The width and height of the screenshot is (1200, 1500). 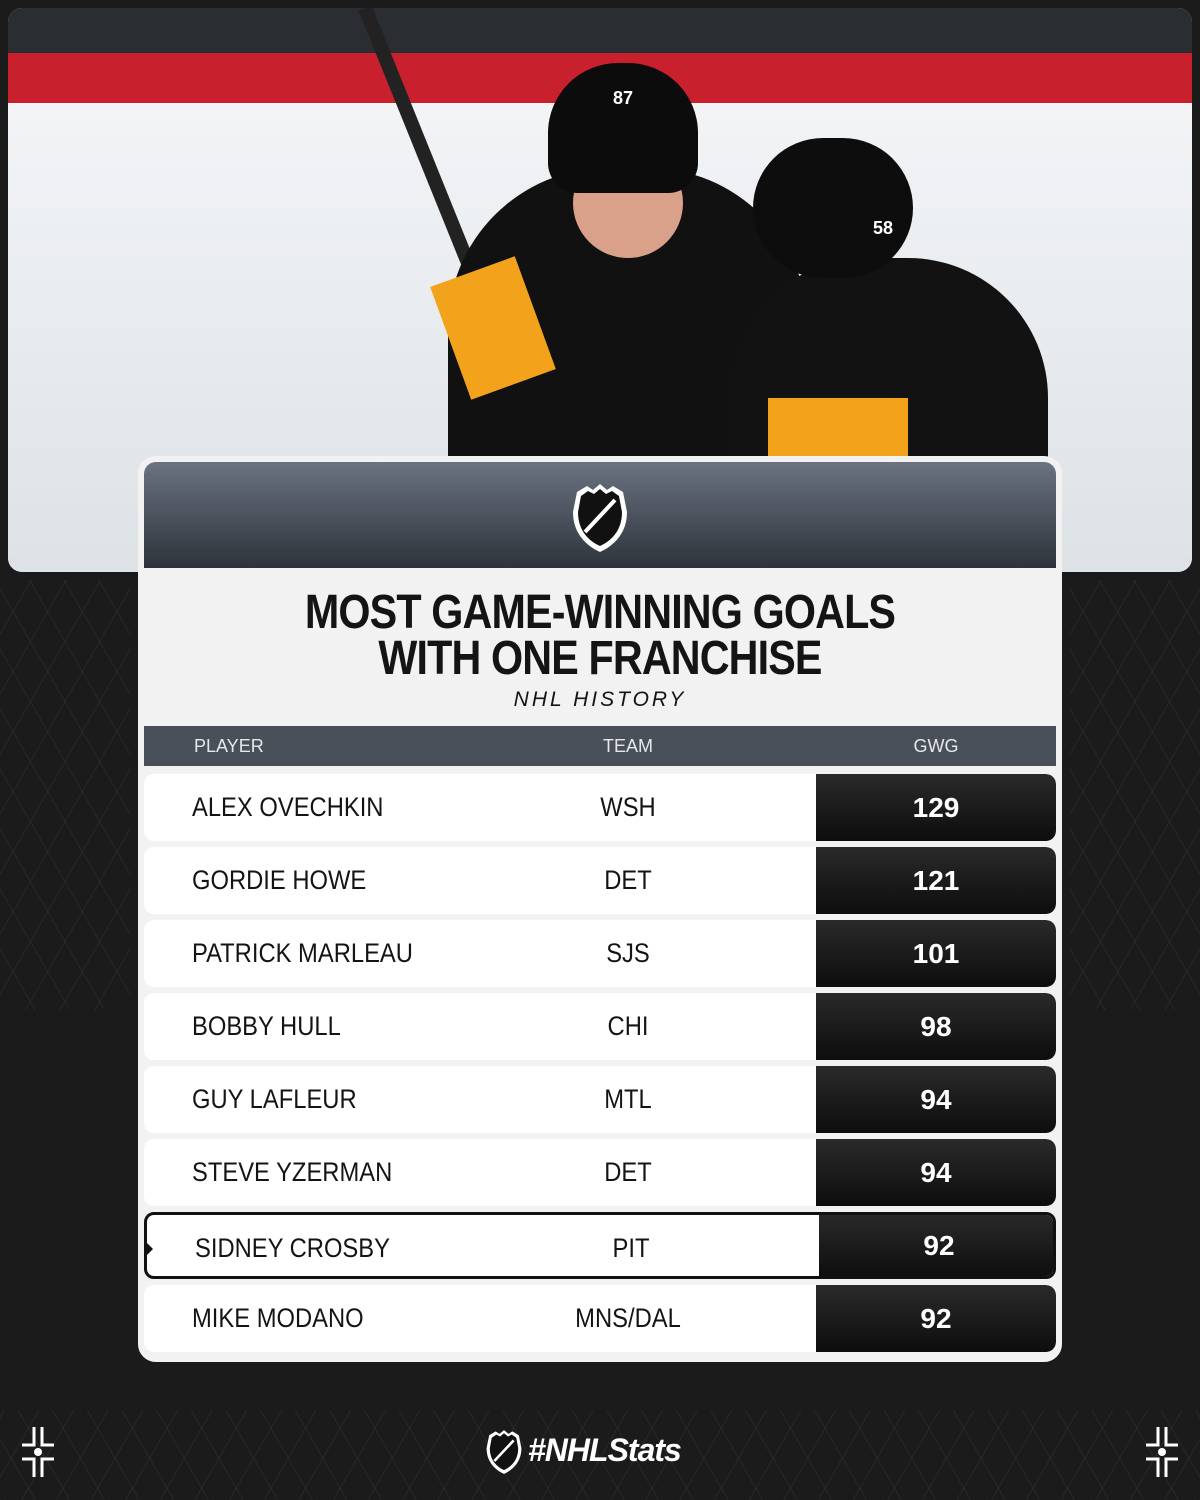 What do you see at coordinates (292, 1248) in the screenshot?
I see `player-name: SIDNEY CROSBY` at bounding box center [292, 1248].